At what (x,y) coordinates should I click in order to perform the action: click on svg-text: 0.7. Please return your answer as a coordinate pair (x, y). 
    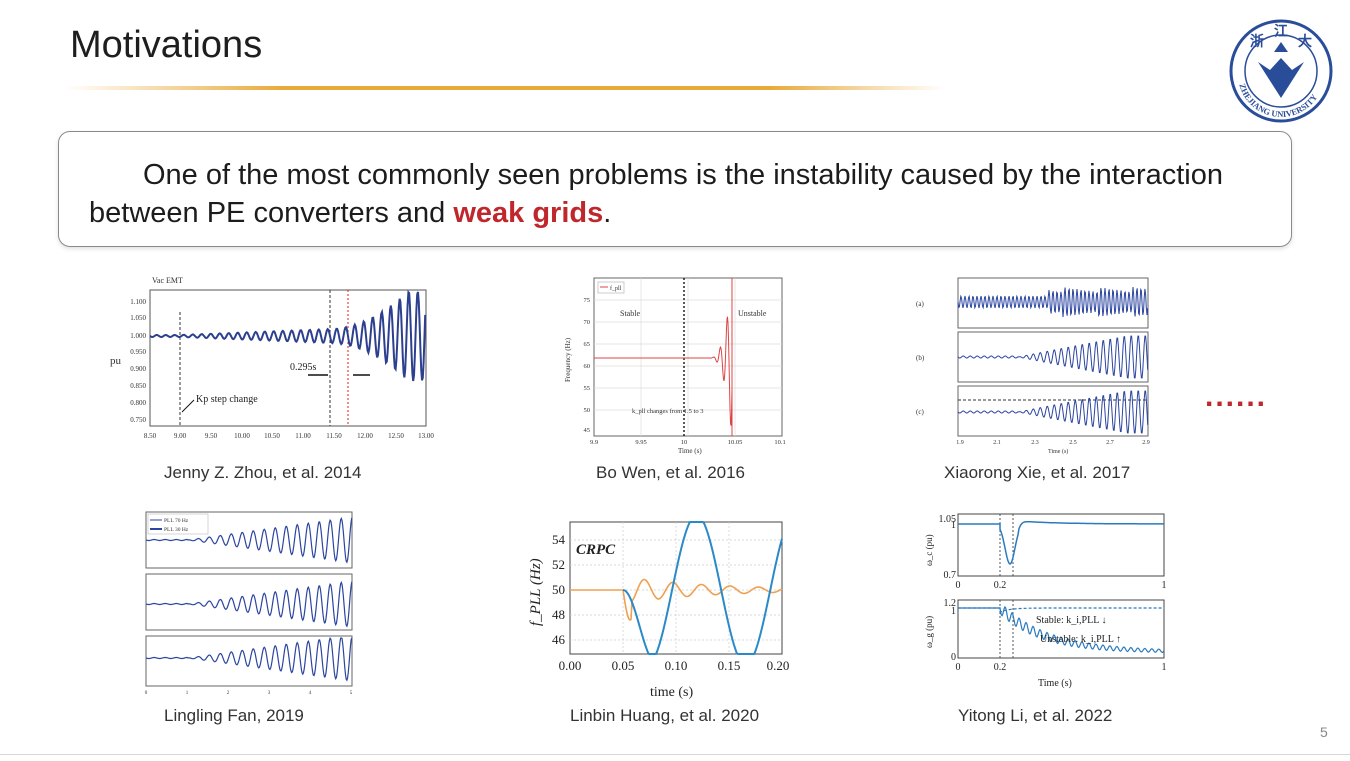
    Looking at the image, I should click on (950, 575).